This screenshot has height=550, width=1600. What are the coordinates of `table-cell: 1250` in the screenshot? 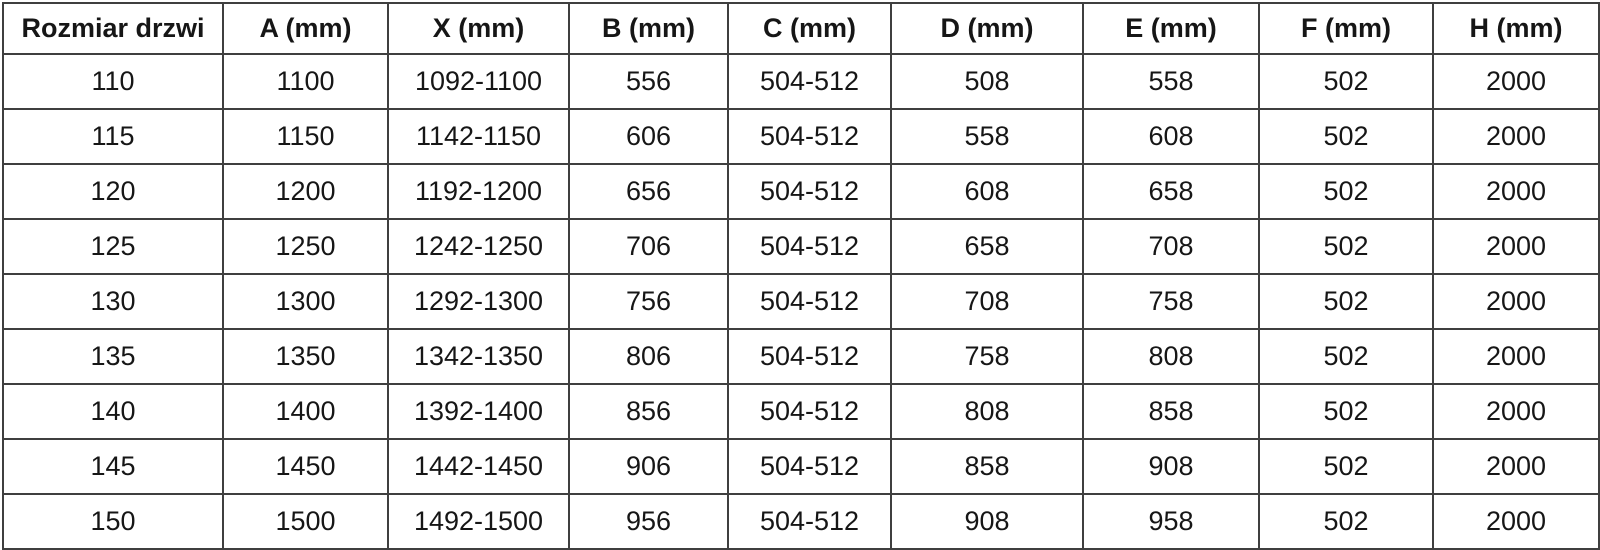 It's located at (305, 246).